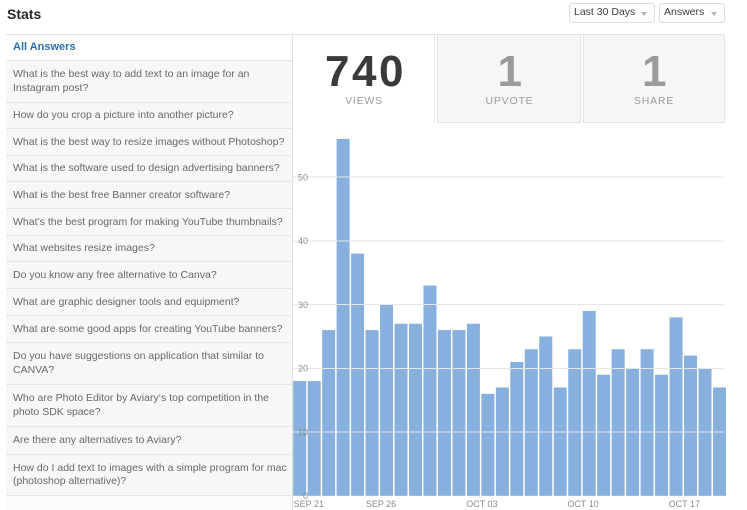  Describe the element at coordinates (303, 305) in the screenshot. I see `svg-text: 30` at that location.